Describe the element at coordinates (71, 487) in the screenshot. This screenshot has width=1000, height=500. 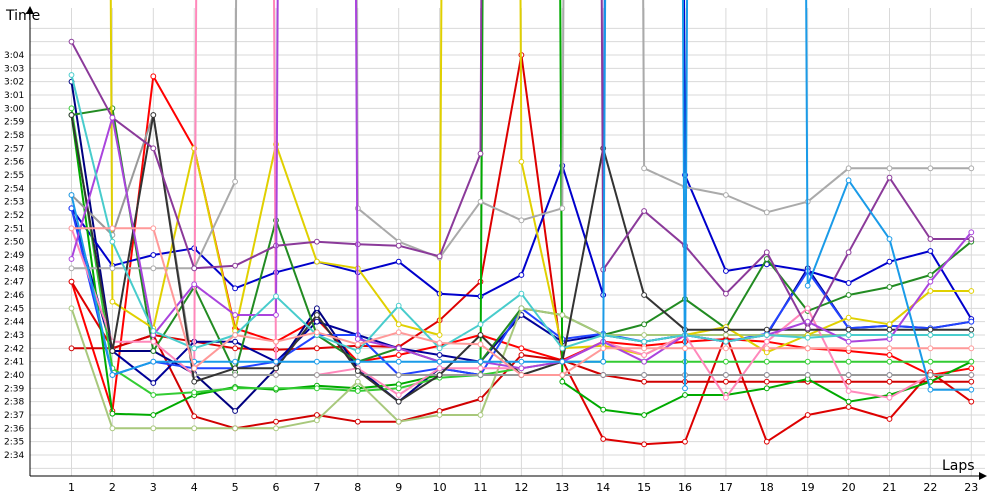
I see `x-tick-label: 1` at that location.